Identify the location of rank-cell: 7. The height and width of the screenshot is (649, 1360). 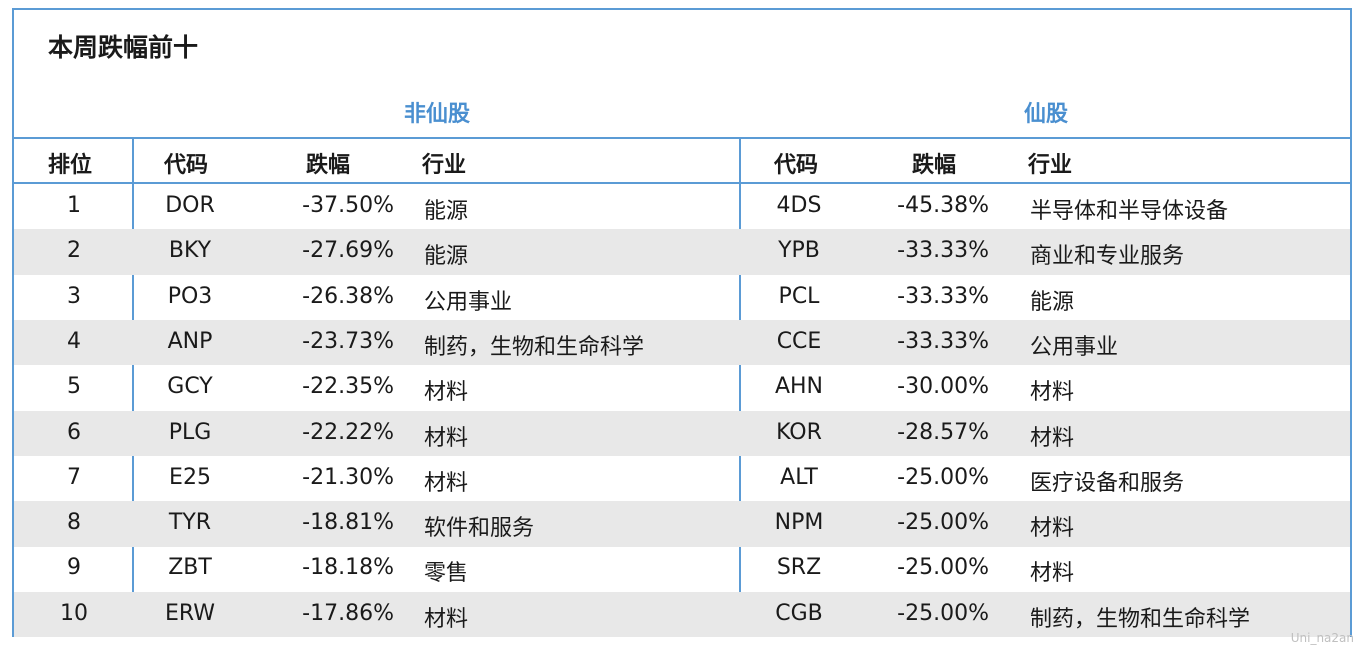
(74, 477).